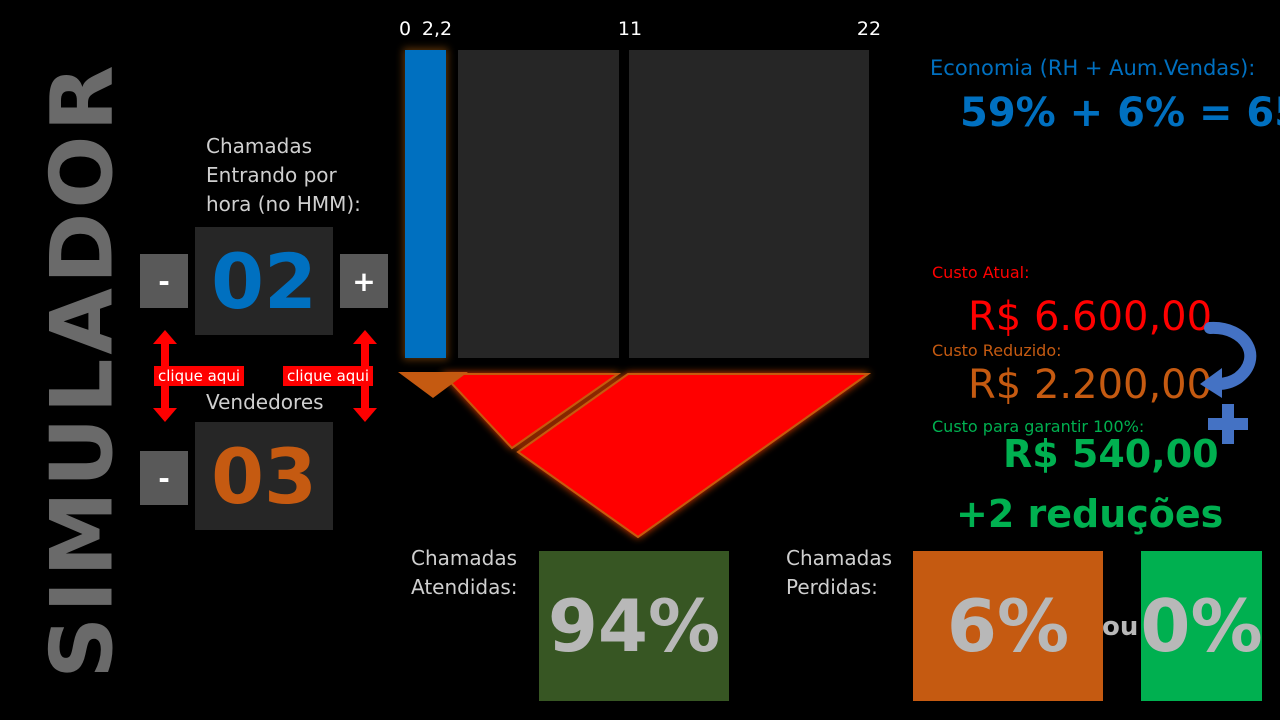  I want to click on reductions-text: +2 reduções, so click(1090, 514).